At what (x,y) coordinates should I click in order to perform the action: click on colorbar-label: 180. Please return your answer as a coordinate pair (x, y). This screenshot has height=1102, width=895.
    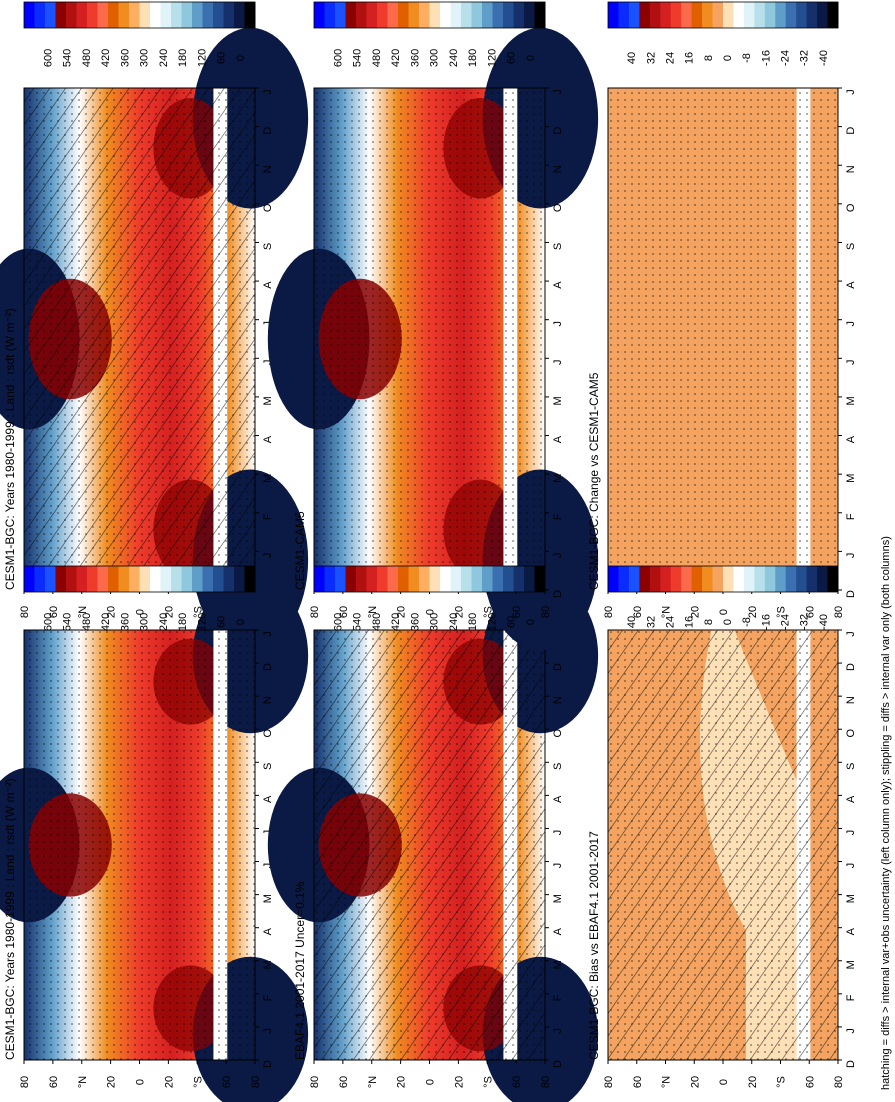
    Looking at the image, I should click on (183, 622).